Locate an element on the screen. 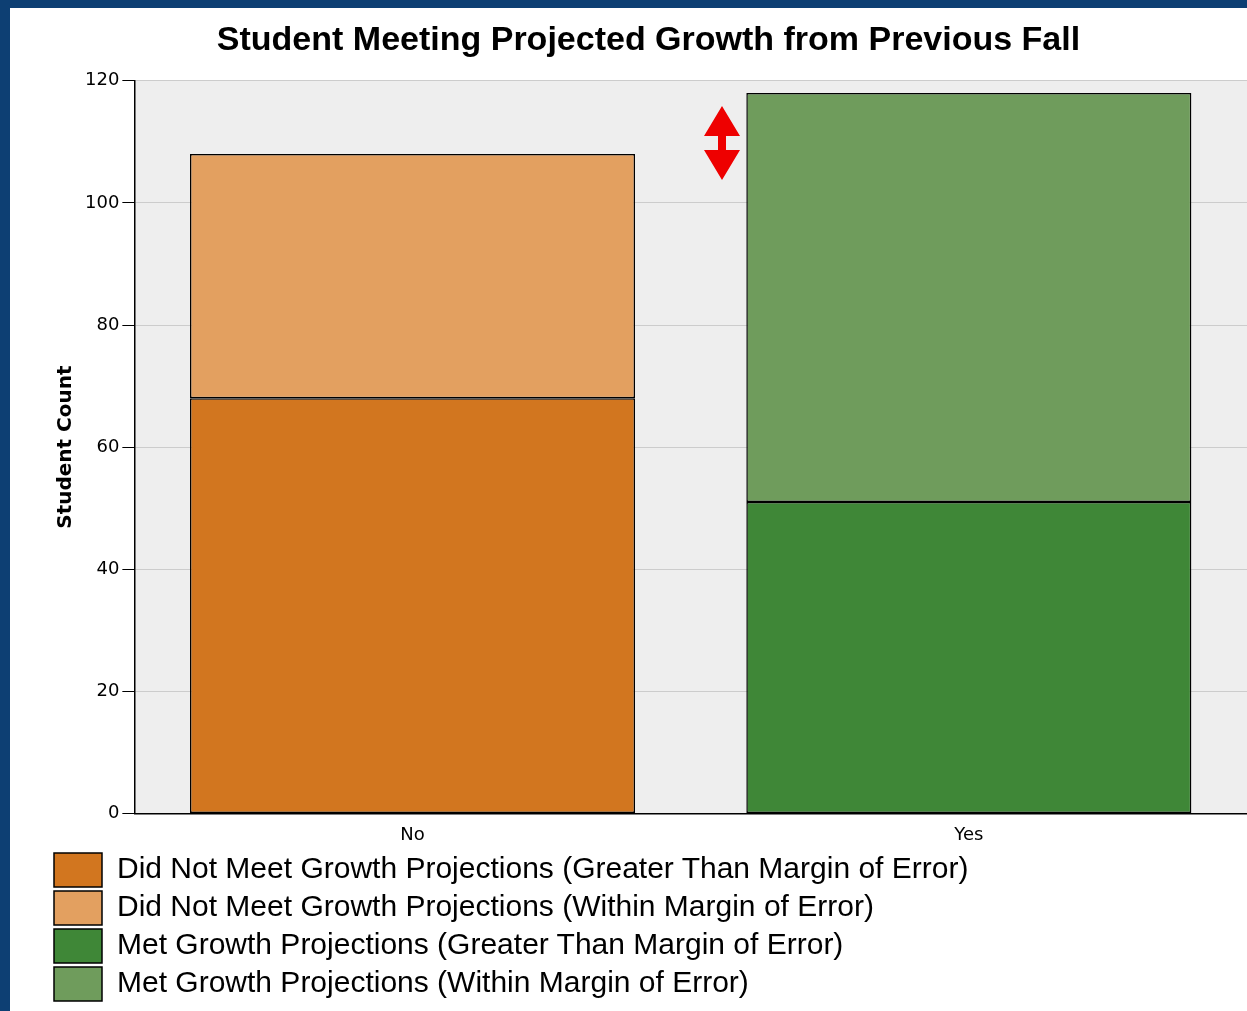 Image resolution: width=1247 pixels, height=1011 pixels. y-tick-label: 120 is located at coordinates (102, 79).